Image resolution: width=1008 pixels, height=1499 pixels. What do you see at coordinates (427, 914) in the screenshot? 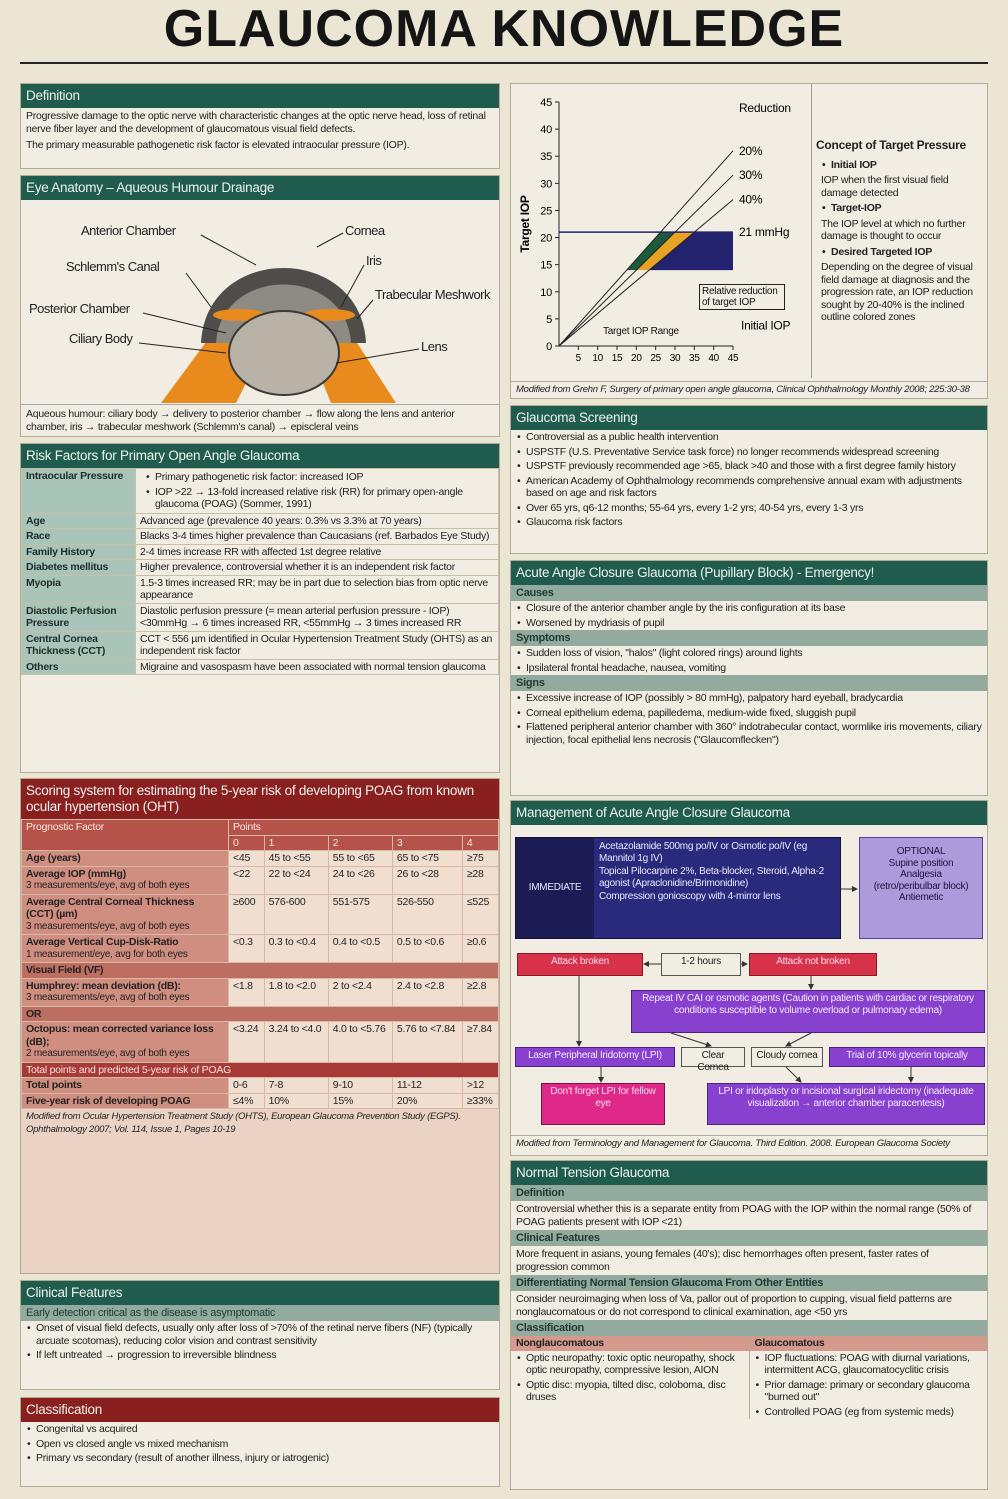
I see `score-cell: 526-550` at bounding box center [427, 914].